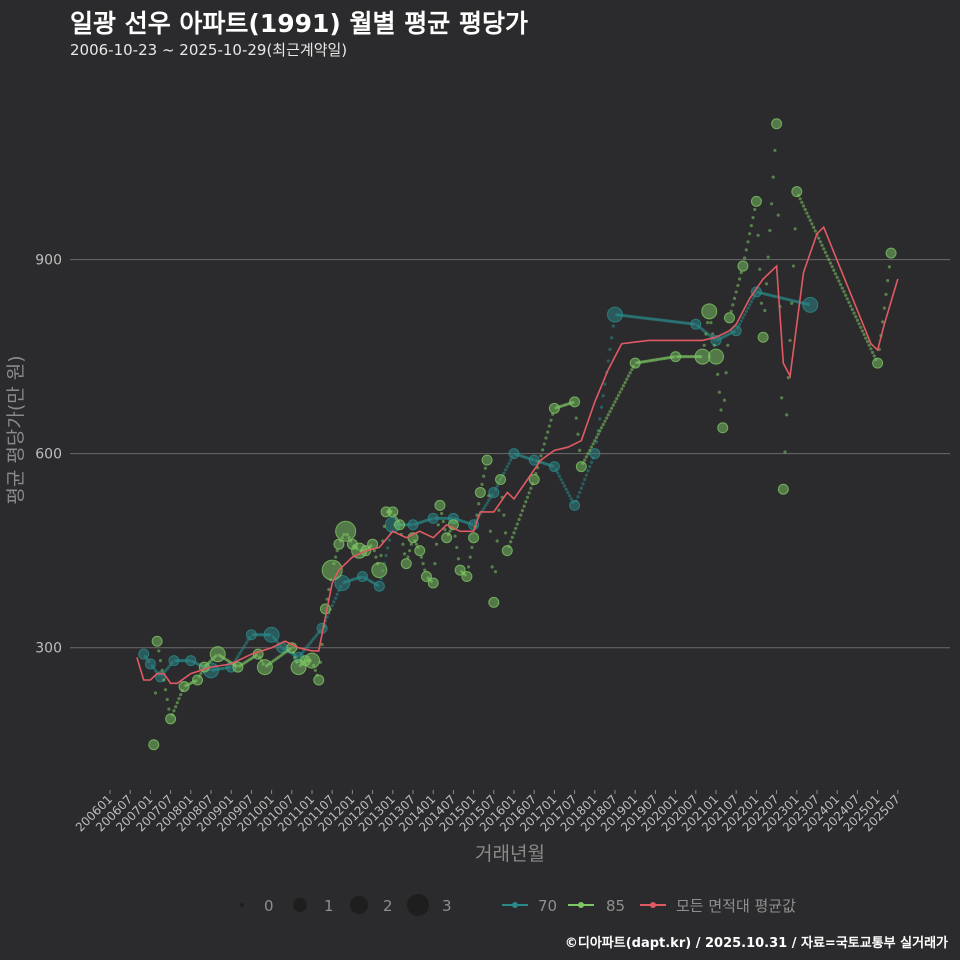  What do you see at coordinates (596, 906) in the screenshot?
I see `legend-item-85: 85` at bounding box center [596, 906].